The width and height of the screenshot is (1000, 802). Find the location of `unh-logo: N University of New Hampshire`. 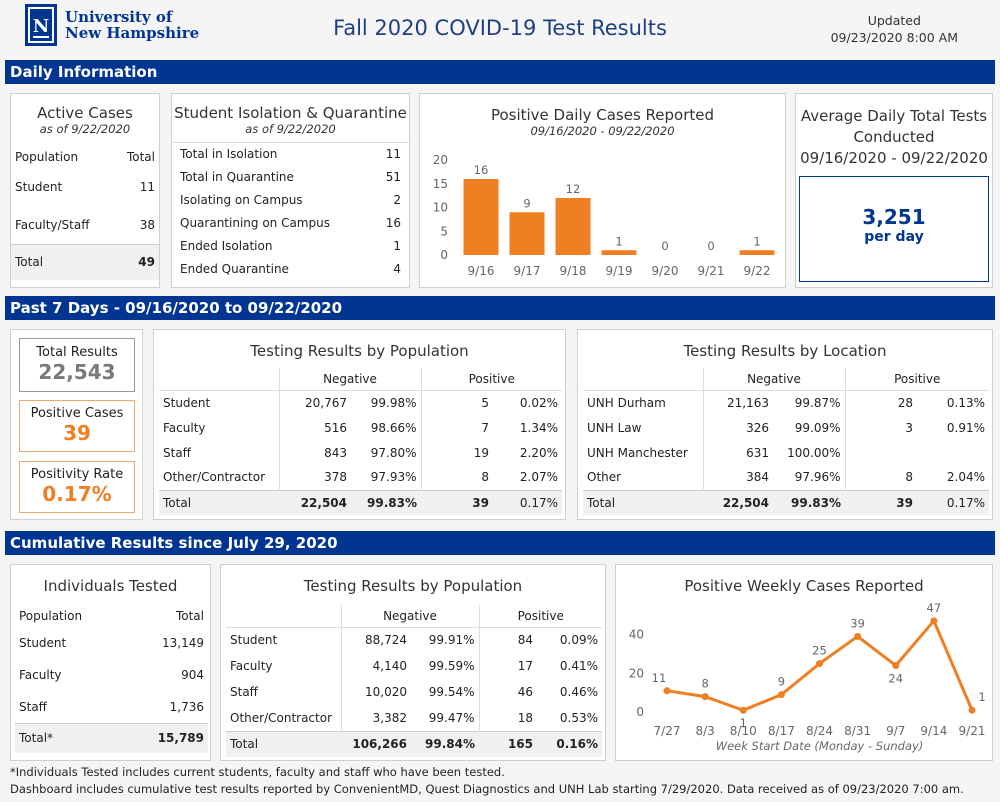

unh-logo: N University of New Hampshire is located at coordinates (112, 25).